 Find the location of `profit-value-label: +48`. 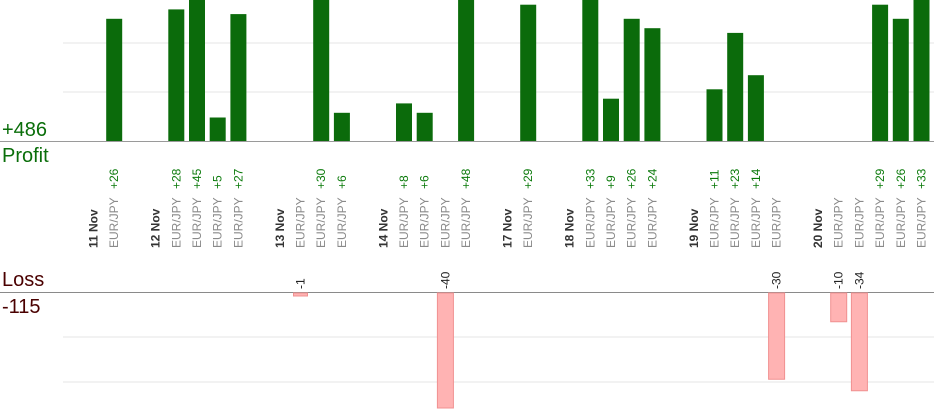

profit-value-label: +48 is located at coordinates (466, 178).